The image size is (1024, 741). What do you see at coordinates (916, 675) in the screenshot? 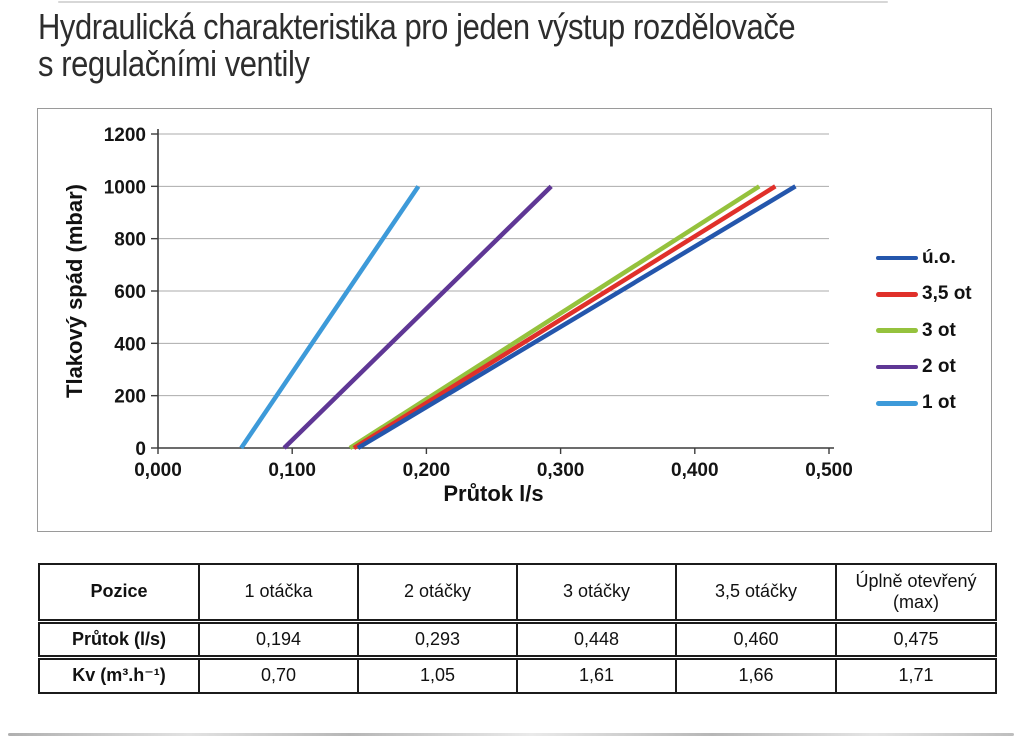
I see `table-cell-1-4: 1,71` at bounding box center [916, 675].